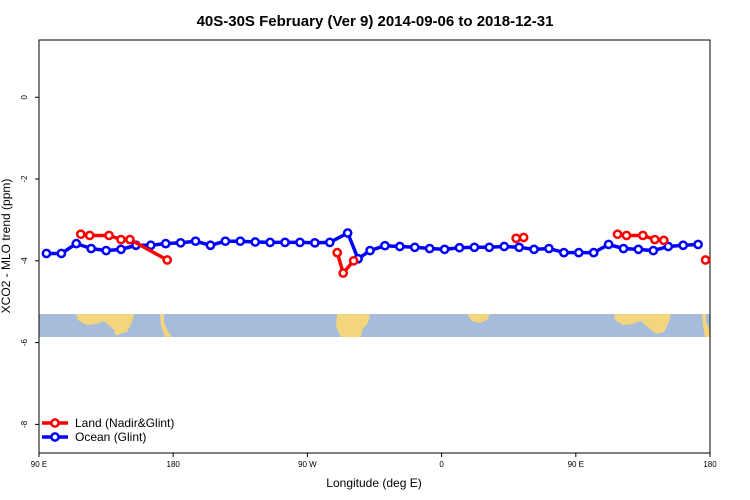 The height and width of the screenshot is (500, 750). I want to click on legend-item-land: Land (Nadir&Glint), so click(108, 423).